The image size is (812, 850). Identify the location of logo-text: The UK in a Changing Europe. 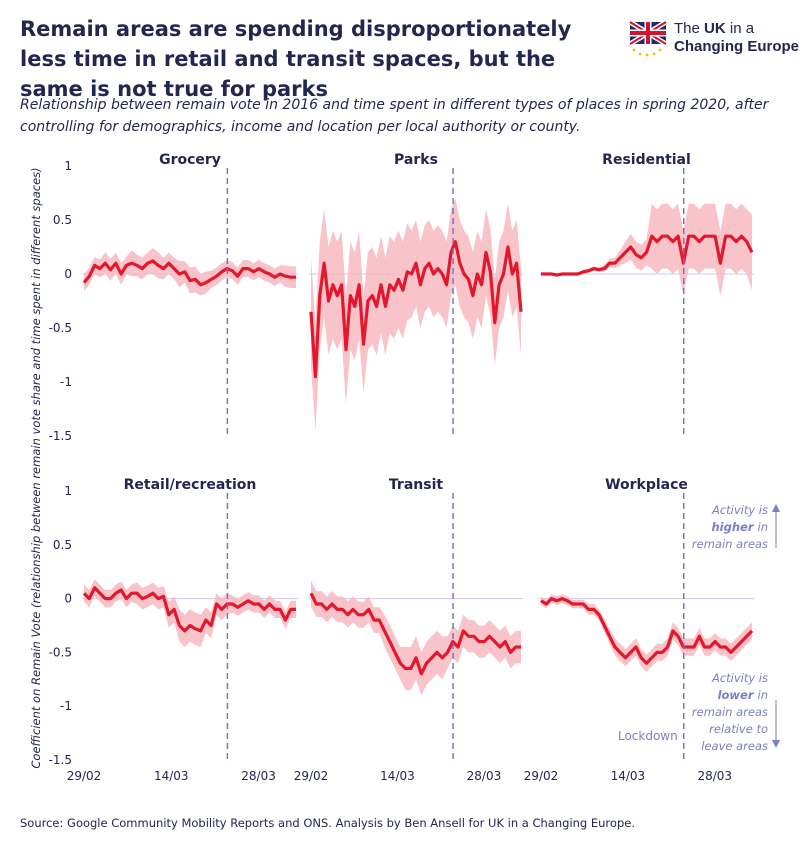
(736, 37).